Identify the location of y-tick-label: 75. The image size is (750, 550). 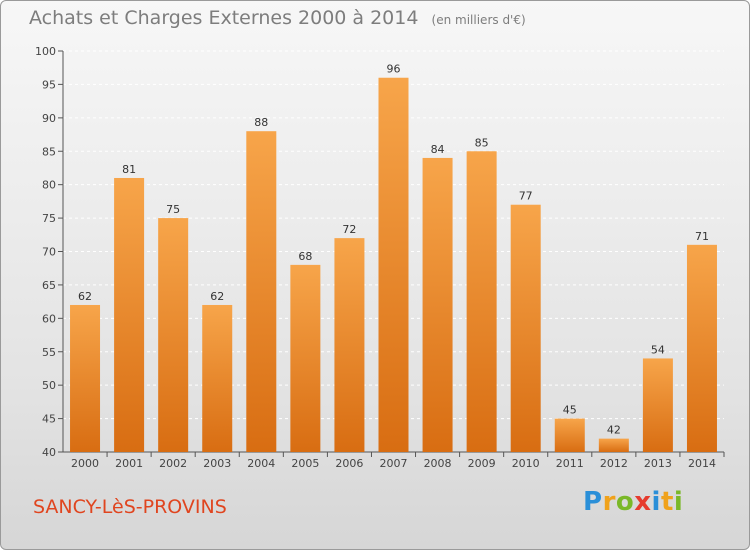
(49, 218).